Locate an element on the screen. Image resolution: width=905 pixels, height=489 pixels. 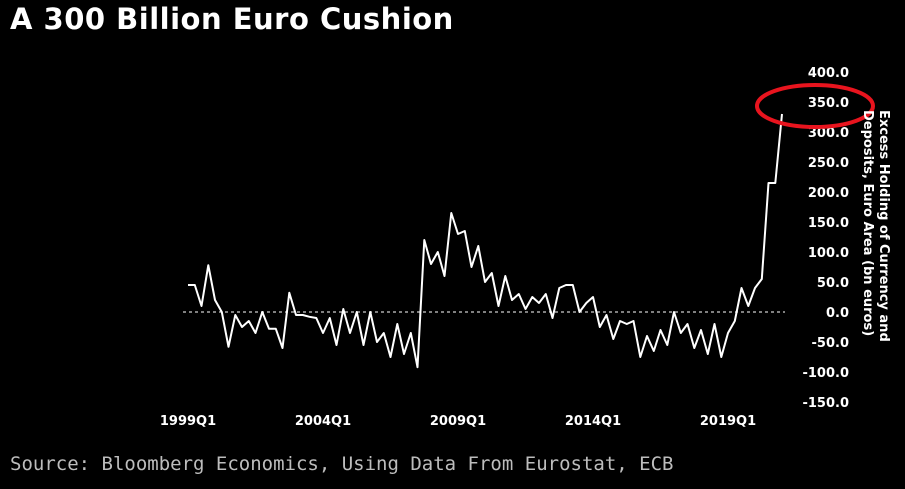
y-axis-label-line-1: Excess Holding of Currency and is located at coordinates (883, 226).